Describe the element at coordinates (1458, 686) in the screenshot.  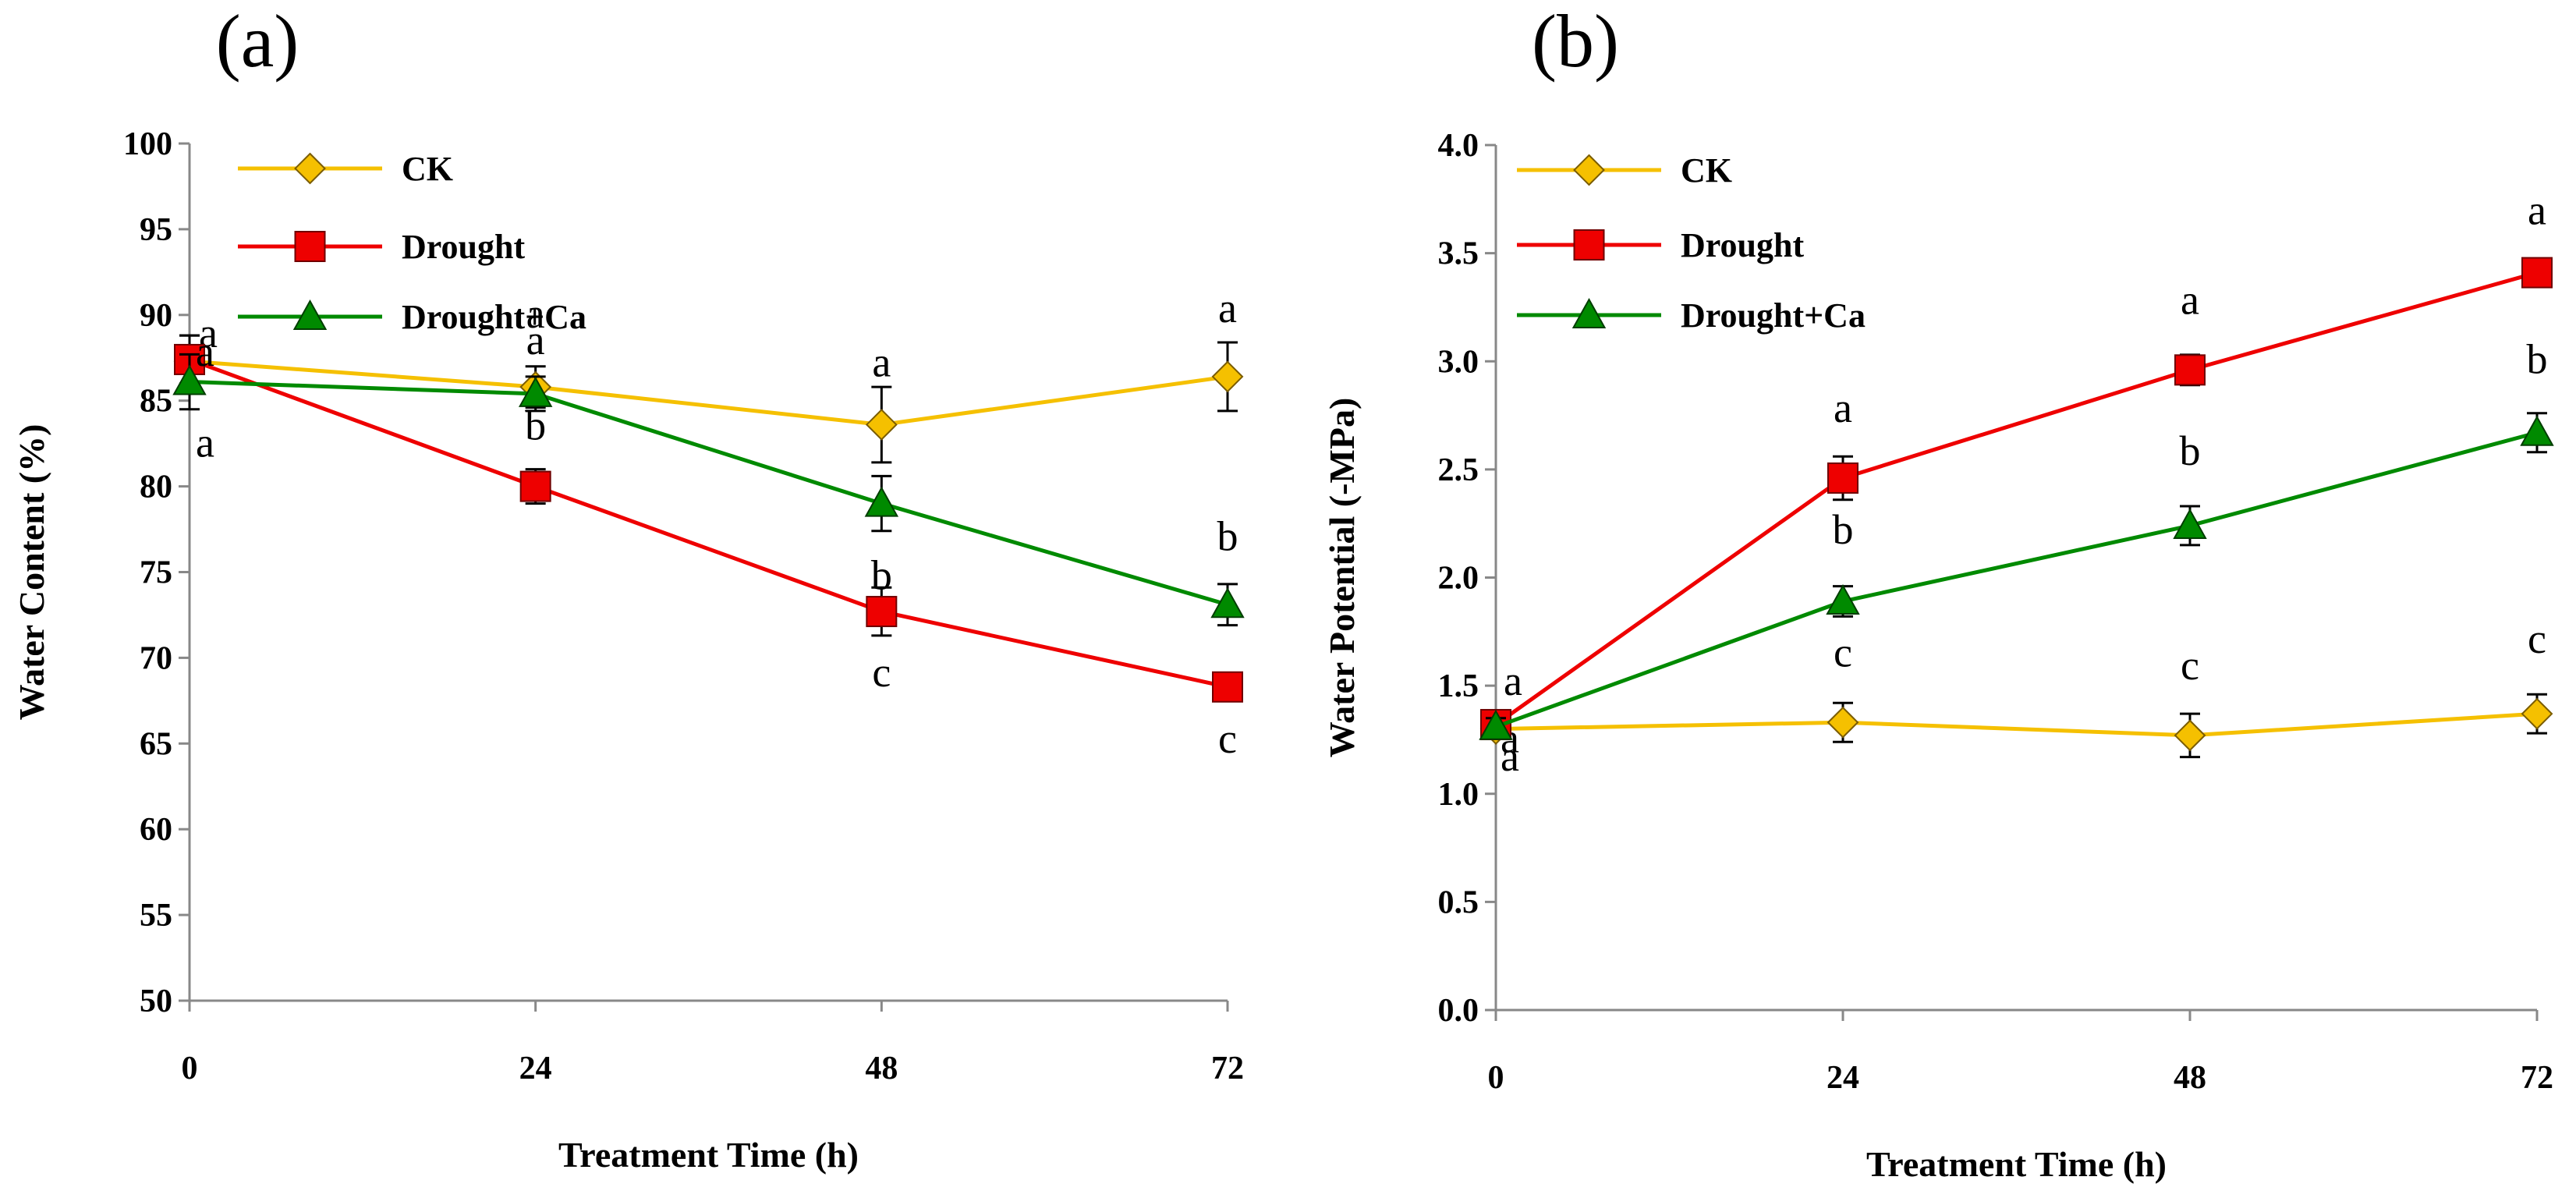
I see `y-tick-label: 1.5` at that location.